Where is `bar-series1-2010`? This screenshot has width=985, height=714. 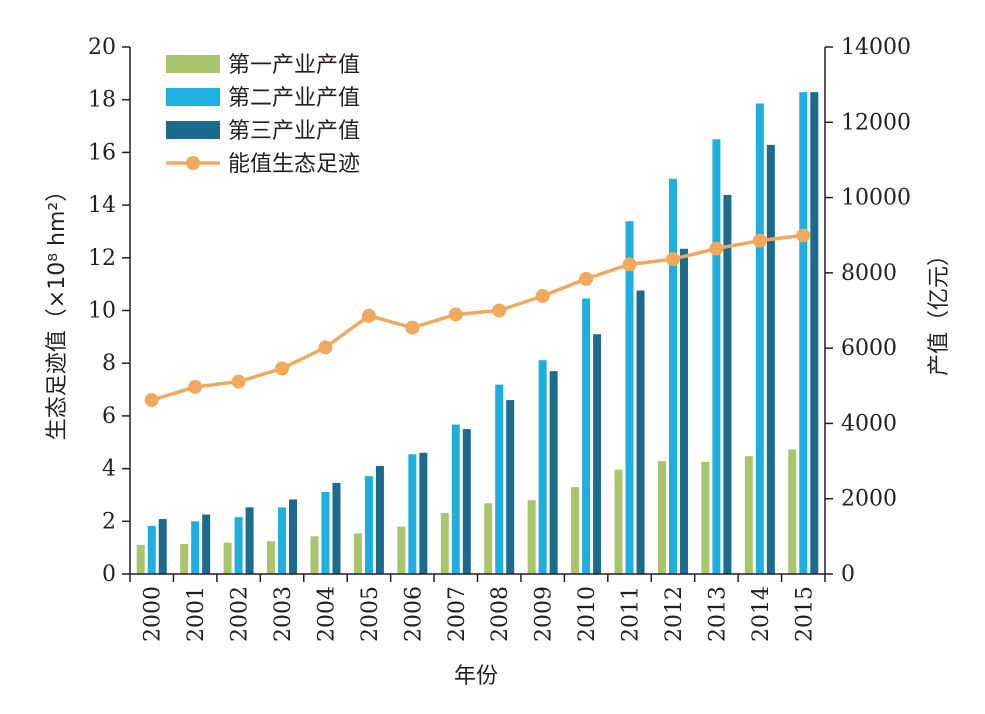
bar-series1-2010 is located at coordinates (575, 530).